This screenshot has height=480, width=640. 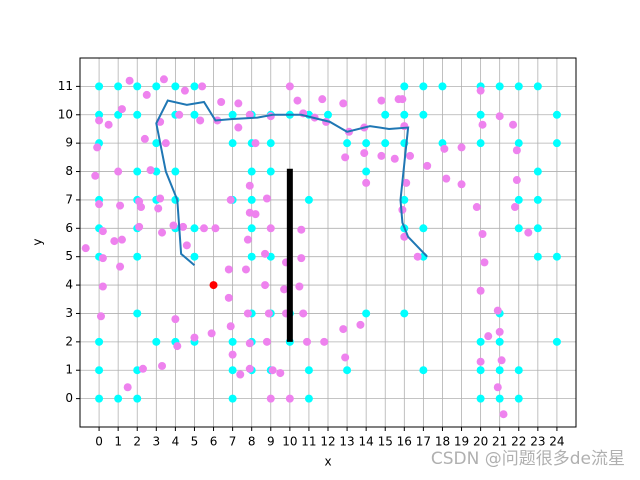 What do you see at coordinates (69, 313) in the screenshot?
I see `y-tick-label: 3` at bounding box center [69, 313].